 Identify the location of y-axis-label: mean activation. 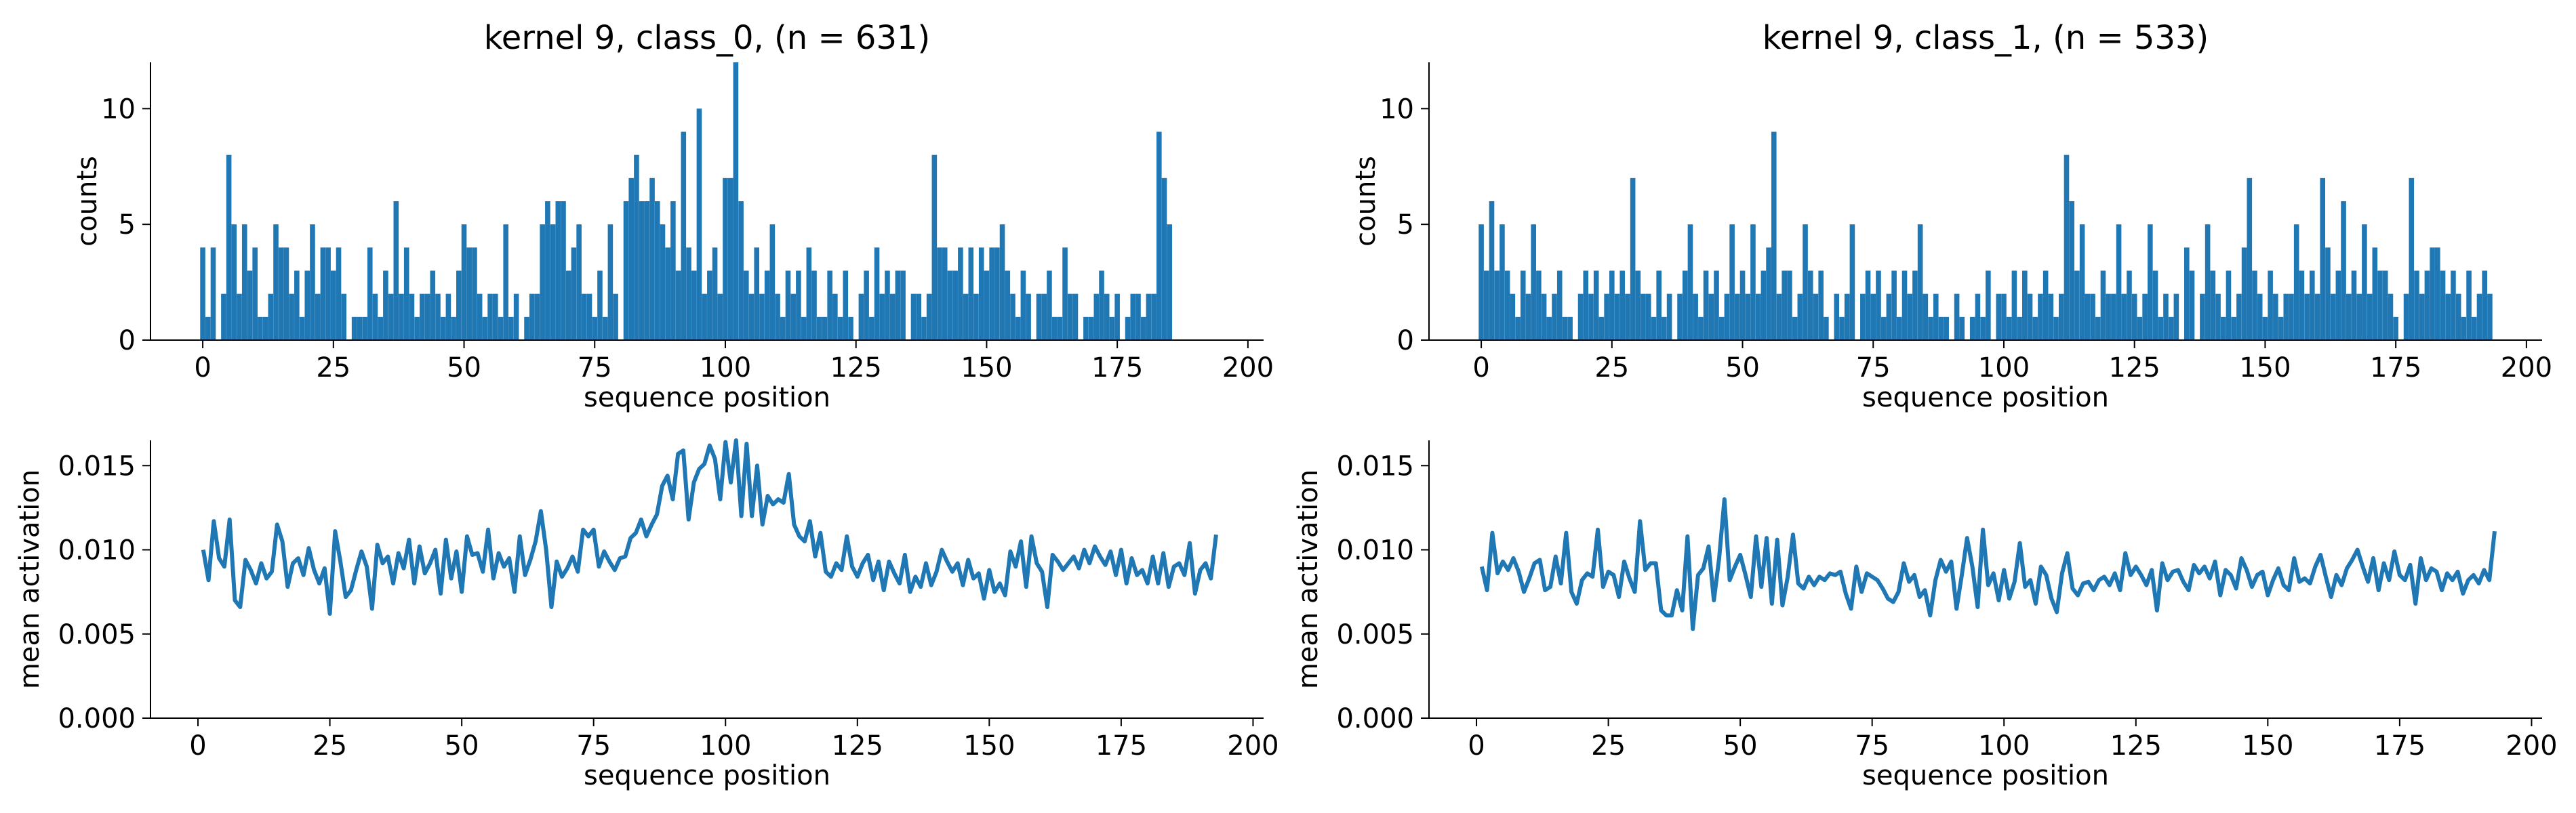
(1308, 579).